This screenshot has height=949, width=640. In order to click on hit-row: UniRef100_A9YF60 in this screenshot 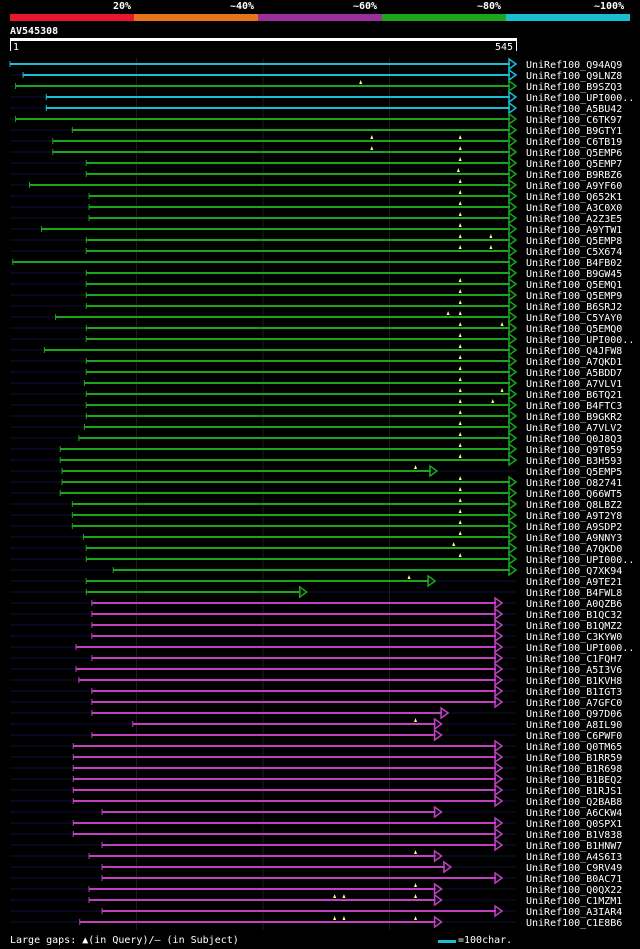, I will do `click(316, 185)`.